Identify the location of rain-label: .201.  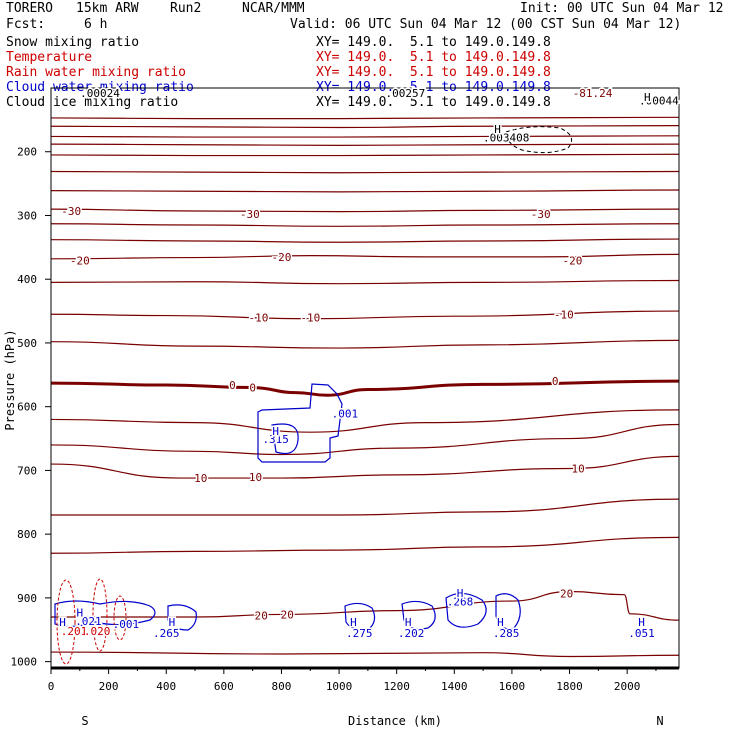
(74, 631).